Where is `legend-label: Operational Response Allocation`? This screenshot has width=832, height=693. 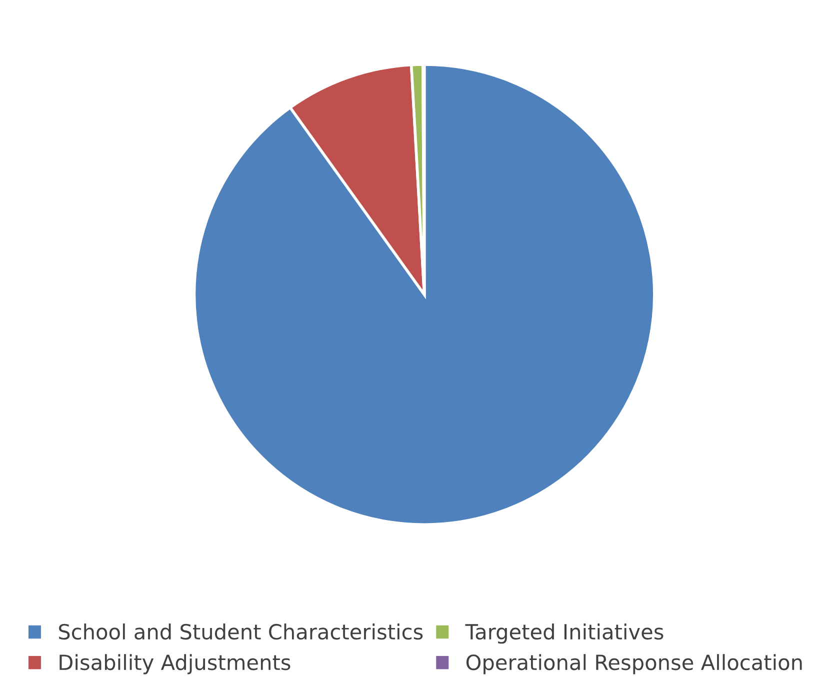 legend-label: Operational Response Allocation is located at coordinates (634, 664).